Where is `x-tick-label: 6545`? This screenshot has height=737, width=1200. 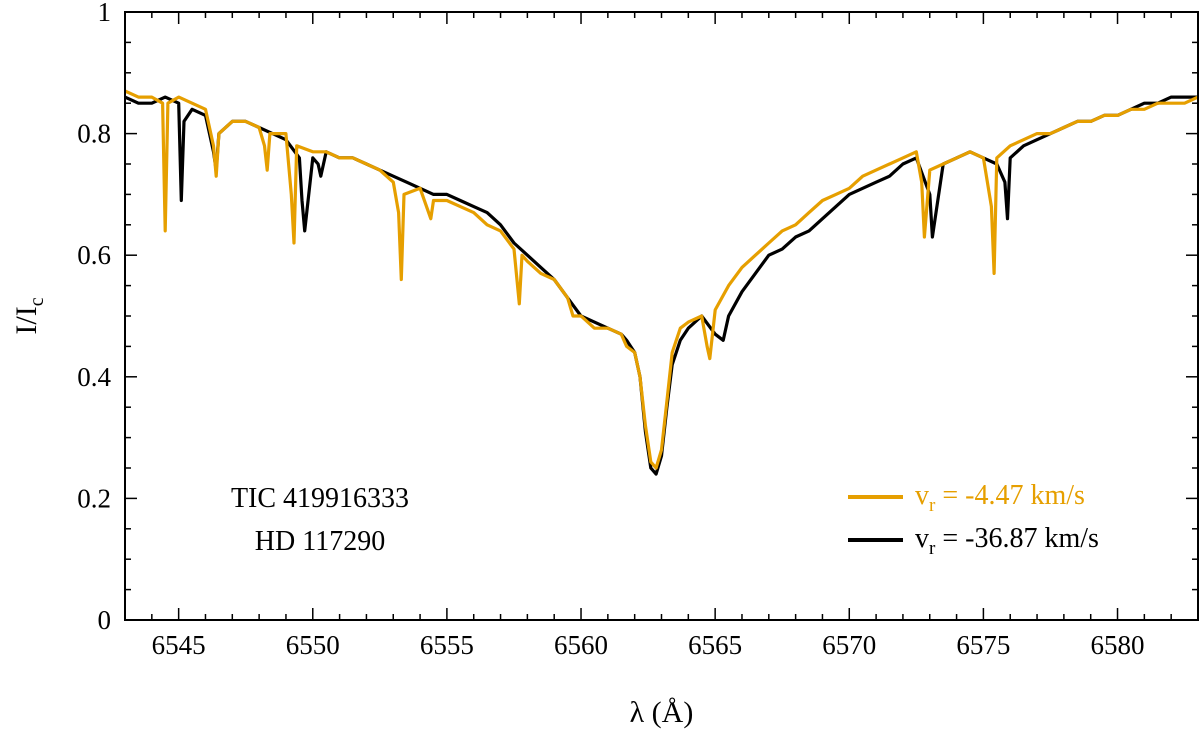
x-tick-label: 6545 is located at coordinates (179, 645).